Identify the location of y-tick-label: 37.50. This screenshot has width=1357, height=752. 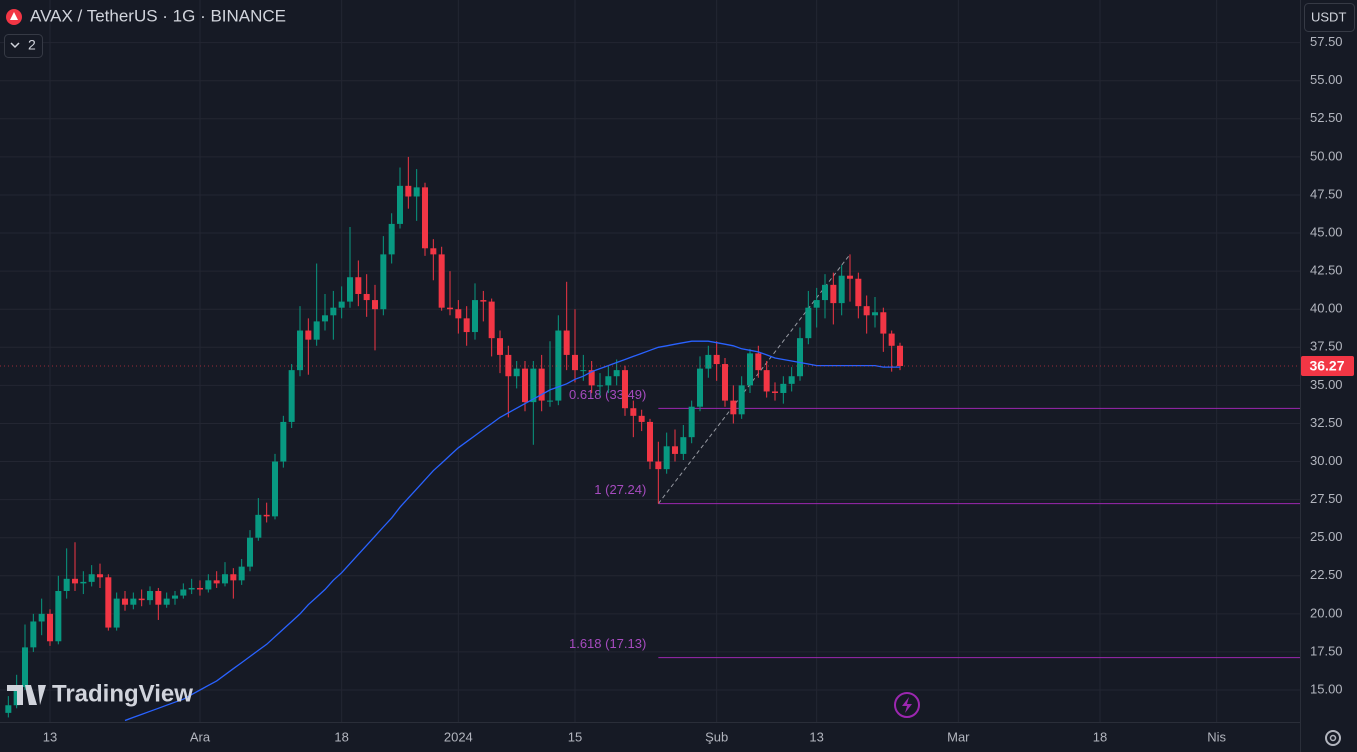
(1326, 346).